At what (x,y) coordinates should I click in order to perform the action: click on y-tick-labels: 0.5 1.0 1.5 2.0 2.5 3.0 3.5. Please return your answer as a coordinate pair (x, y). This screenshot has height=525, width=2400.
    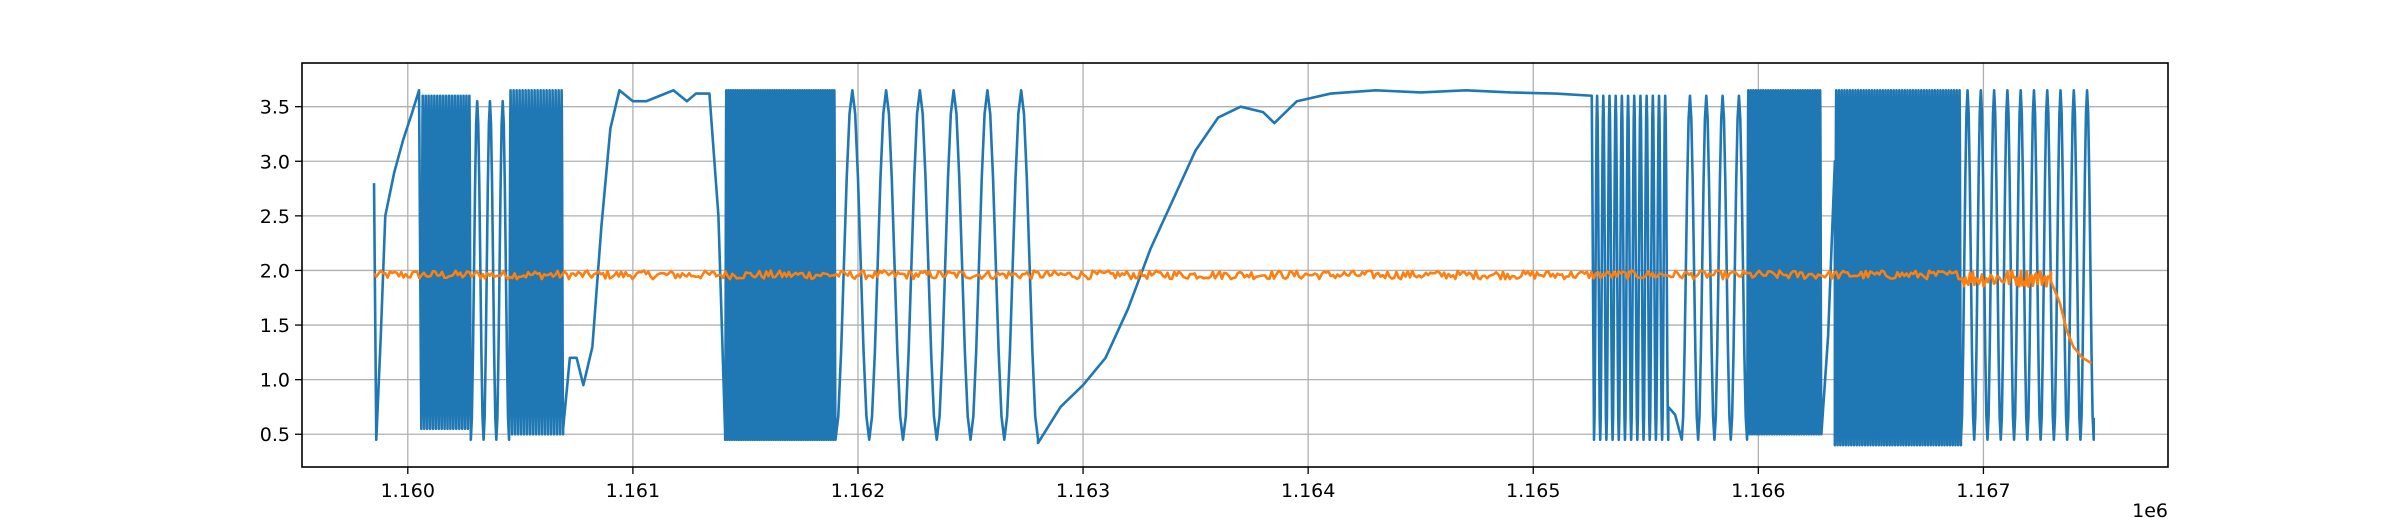
    Looking at the image, I should click on (275, 272).